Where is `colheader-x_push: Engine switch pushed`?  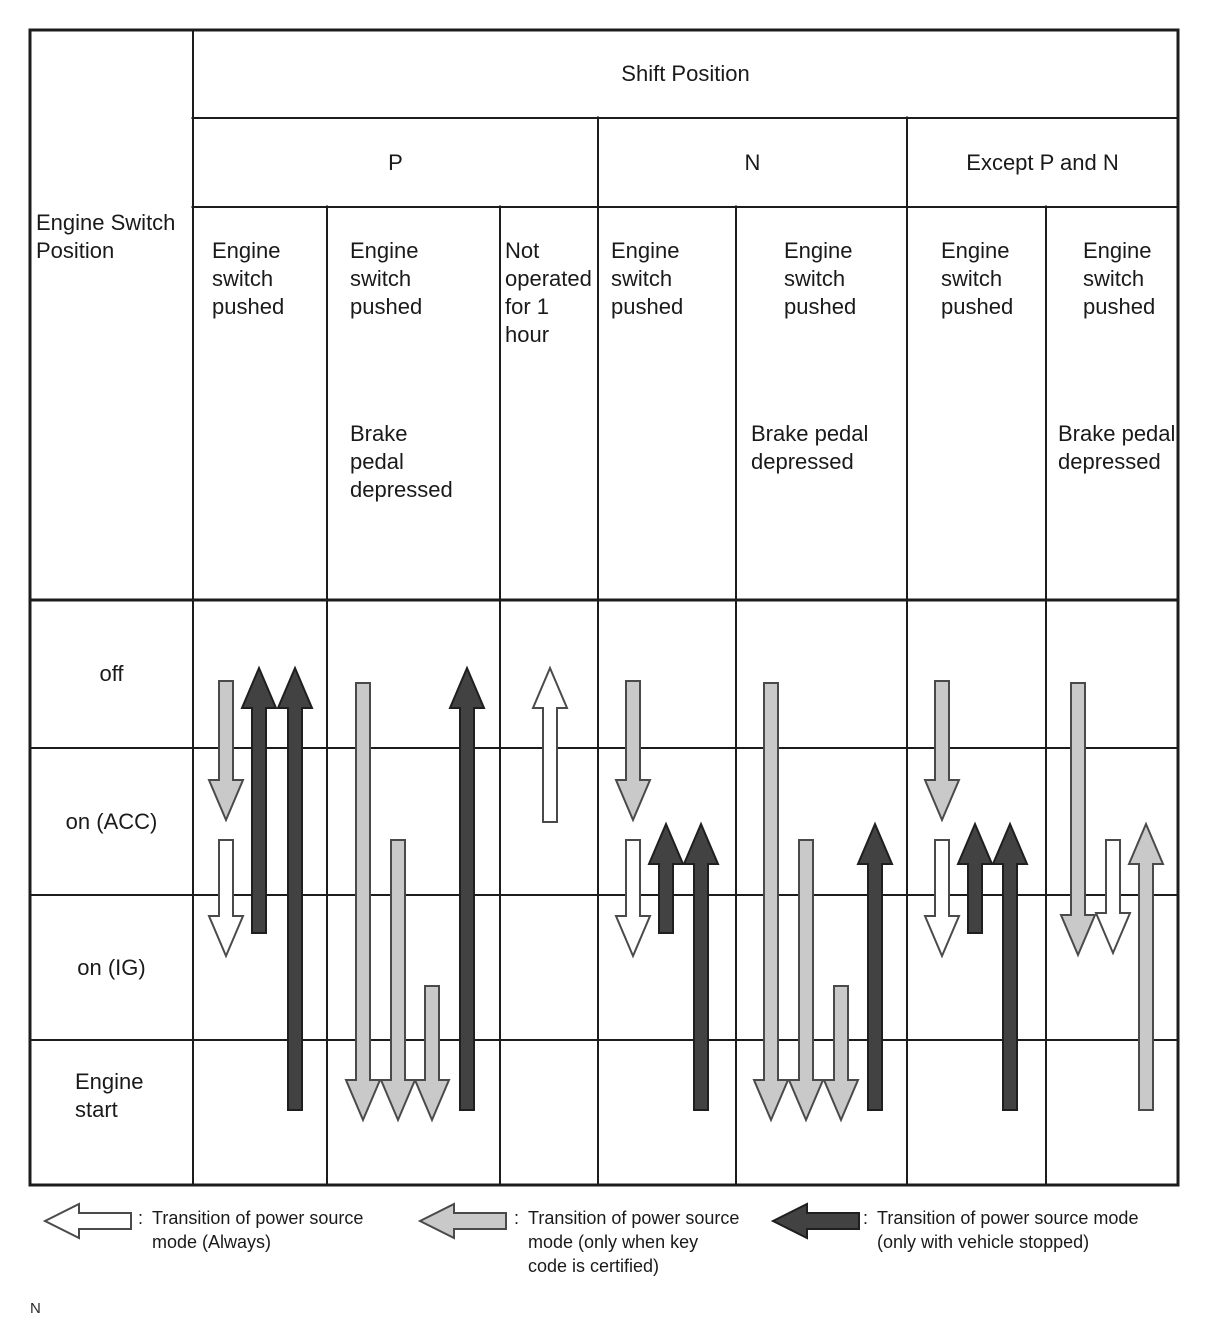 colheader-x_push: Engine switch pushed is located at coordinates (977, 279).